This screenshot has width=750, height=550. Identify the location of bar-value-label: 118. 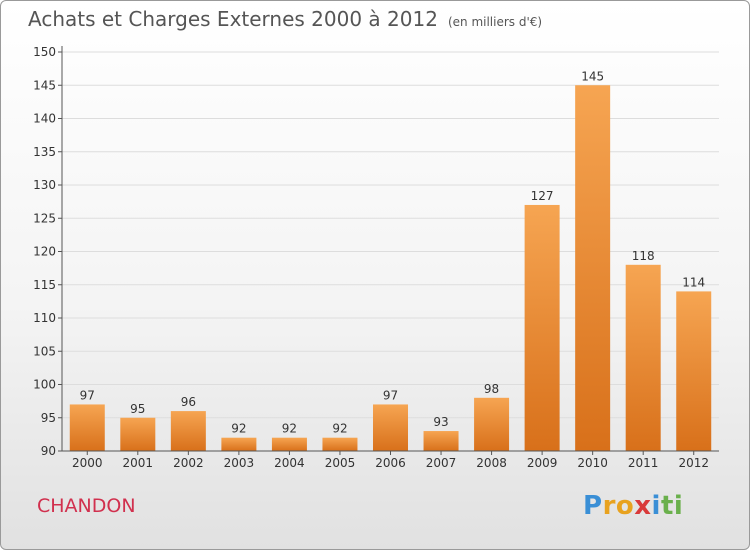
(643, 256).